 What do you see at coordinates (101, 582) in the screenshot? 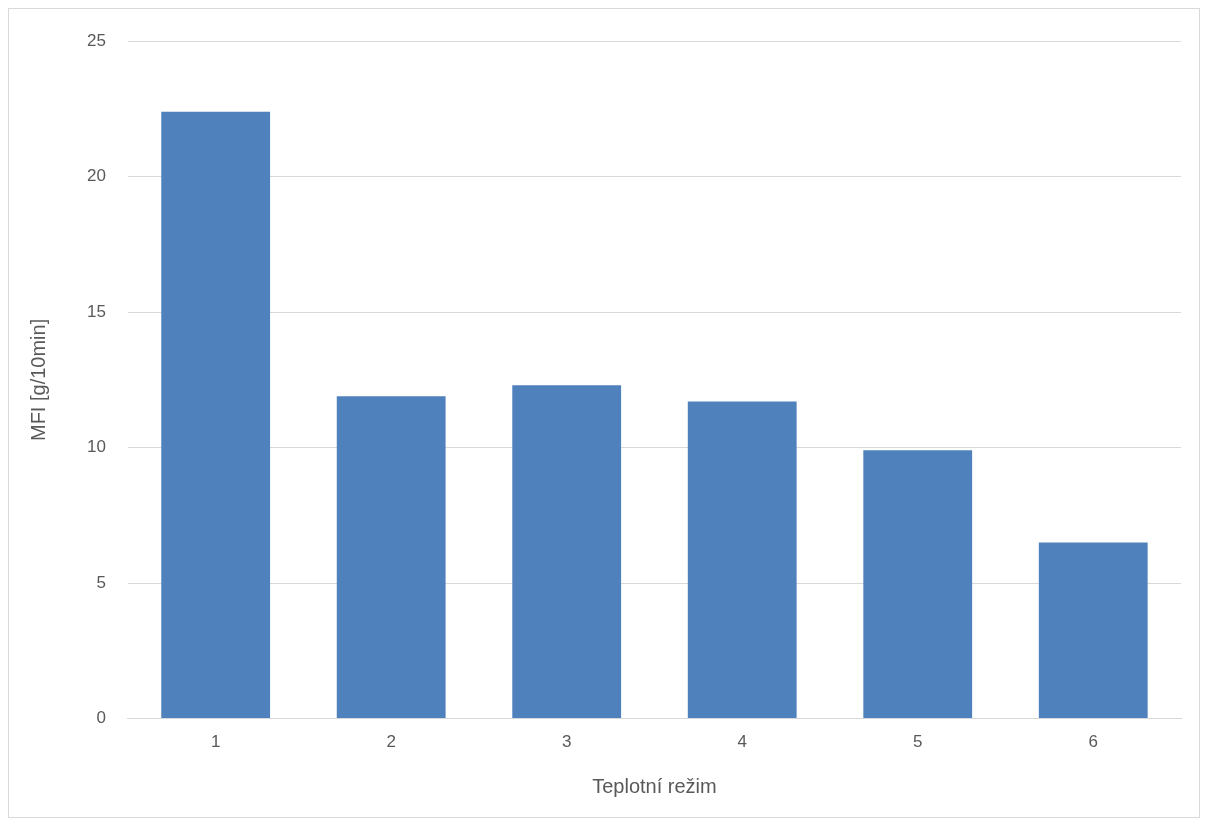
I see `y-tick-label: 5` at bounding box center [101, 582].